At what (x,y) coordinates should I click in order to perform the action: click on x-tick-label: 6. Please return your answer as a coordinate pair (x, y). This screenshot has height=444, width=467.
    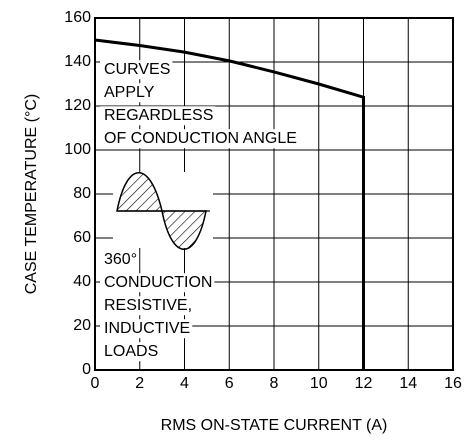
    Looking at the image, I should click on (229, 383).